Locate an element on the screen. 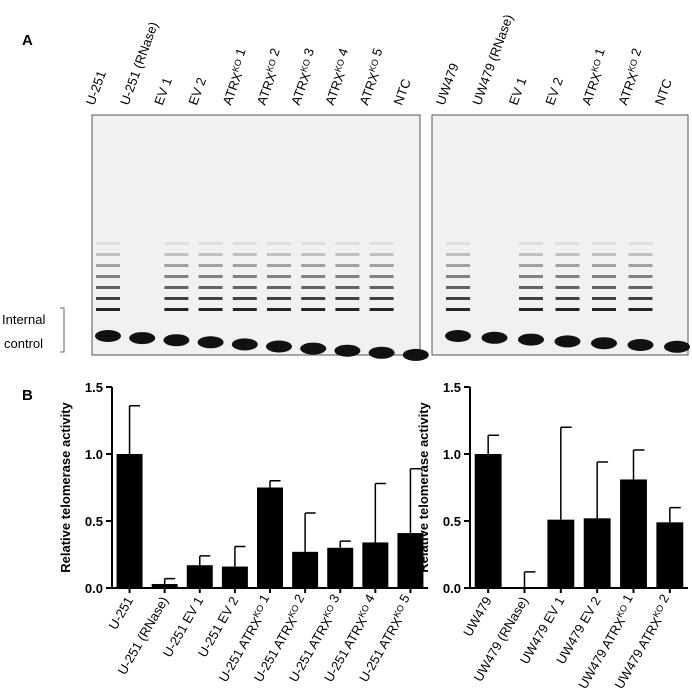  lane-label: U-251 is located at coordinates (96, 88).